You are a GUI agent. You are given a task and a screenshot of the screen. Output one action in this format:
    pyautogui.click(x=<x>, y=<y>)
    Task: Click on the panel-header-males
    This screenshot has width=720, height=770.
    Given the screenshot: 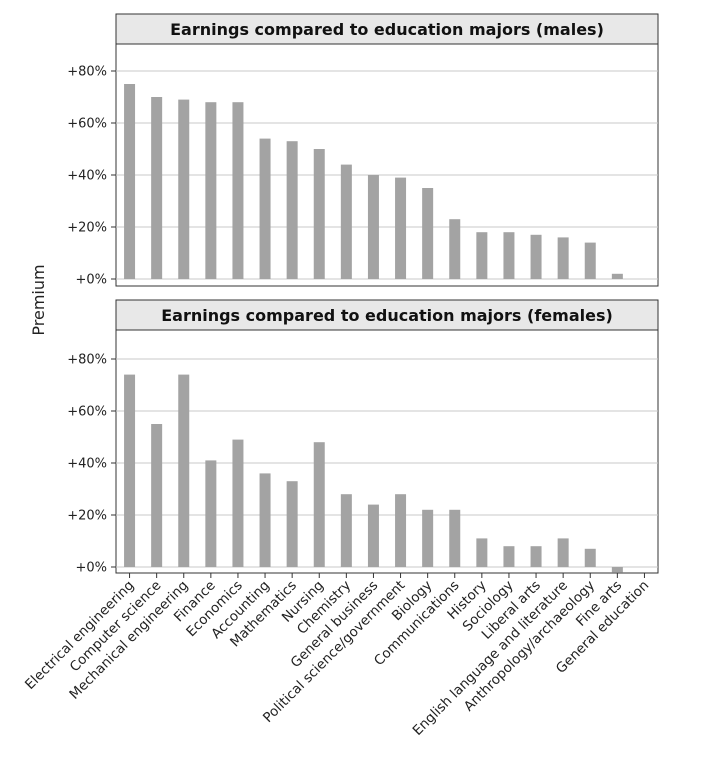 What is the action you would take?
    pyautogui.click(x=387, y=29)
    